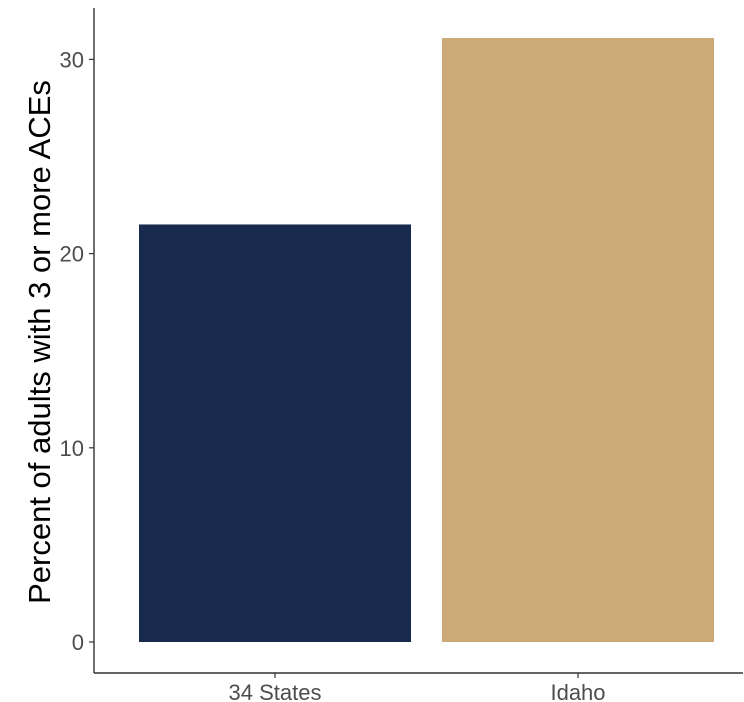 The height and width of the screenshot is (702, 744). I want to click on x-axis-ticks: 34 States Idaho, so click(417, 687).